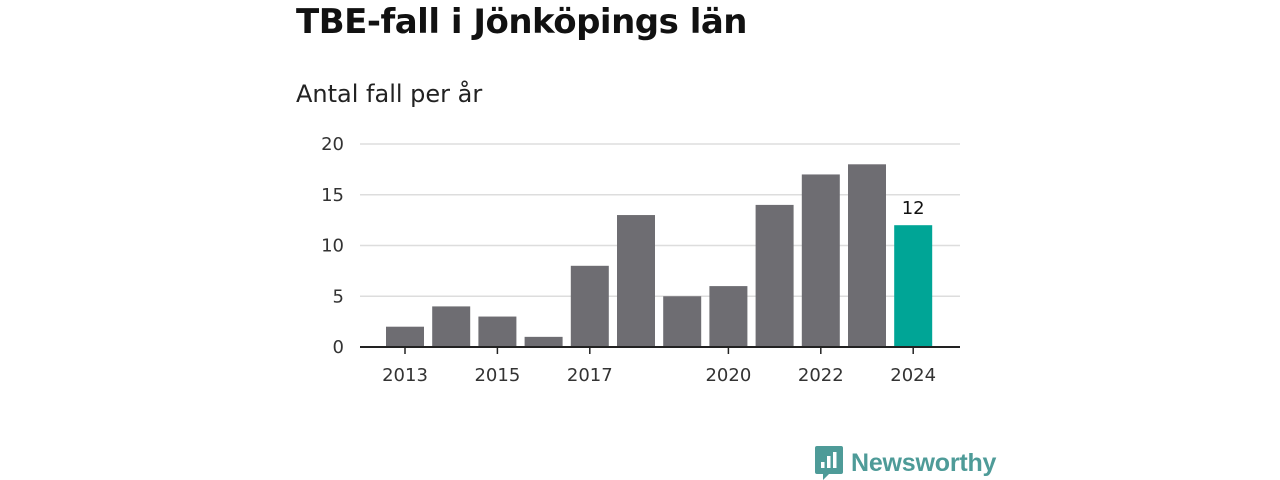  What do you see at coordinates (332, 195) in the screenshot?
I see `y-tick-label: 15` at bounding box center [332, 195].